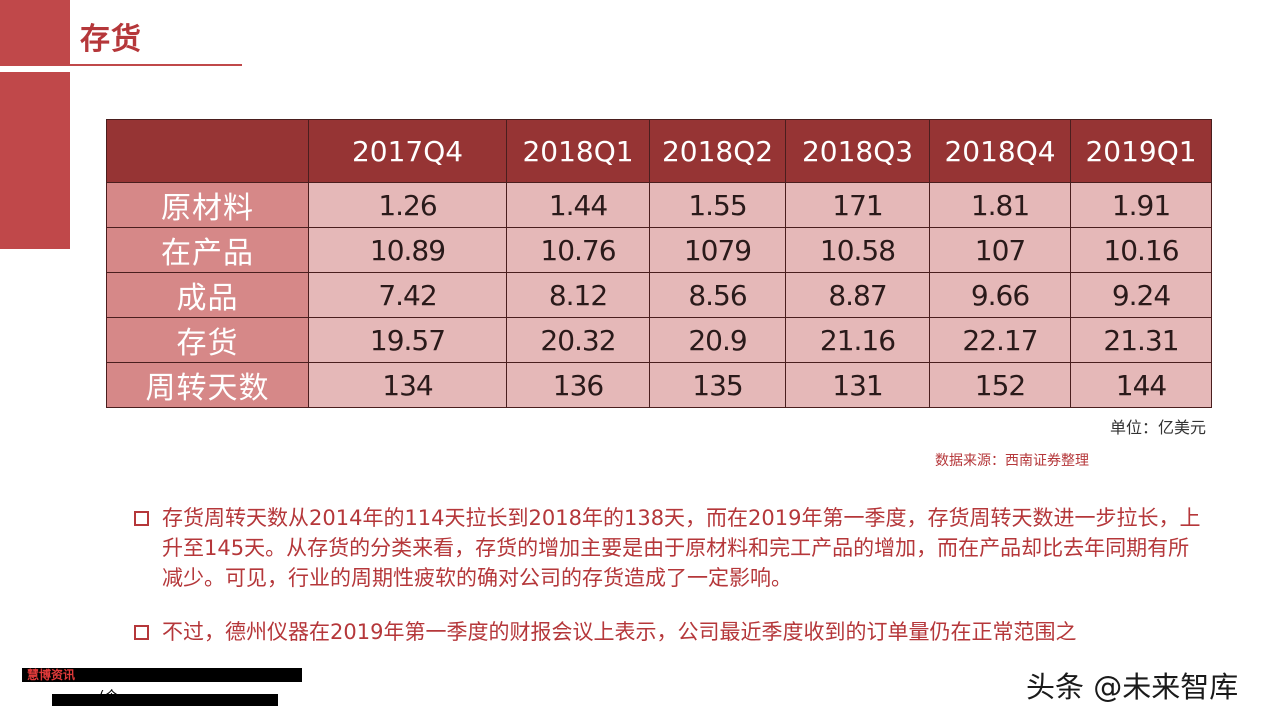 This screenshot has width=1280, height=720. What do you see at coordinates (1000, 205) in the screenshot?
I see `table-cell: 1.81` at bounding box center [1000, 205].